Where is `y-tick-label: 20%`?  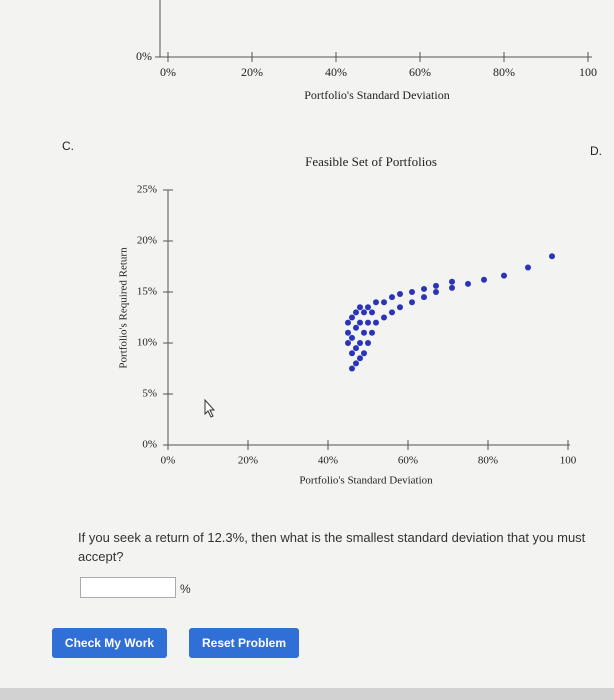
y-tick-label: 20% is located at coordinates (147, 241).